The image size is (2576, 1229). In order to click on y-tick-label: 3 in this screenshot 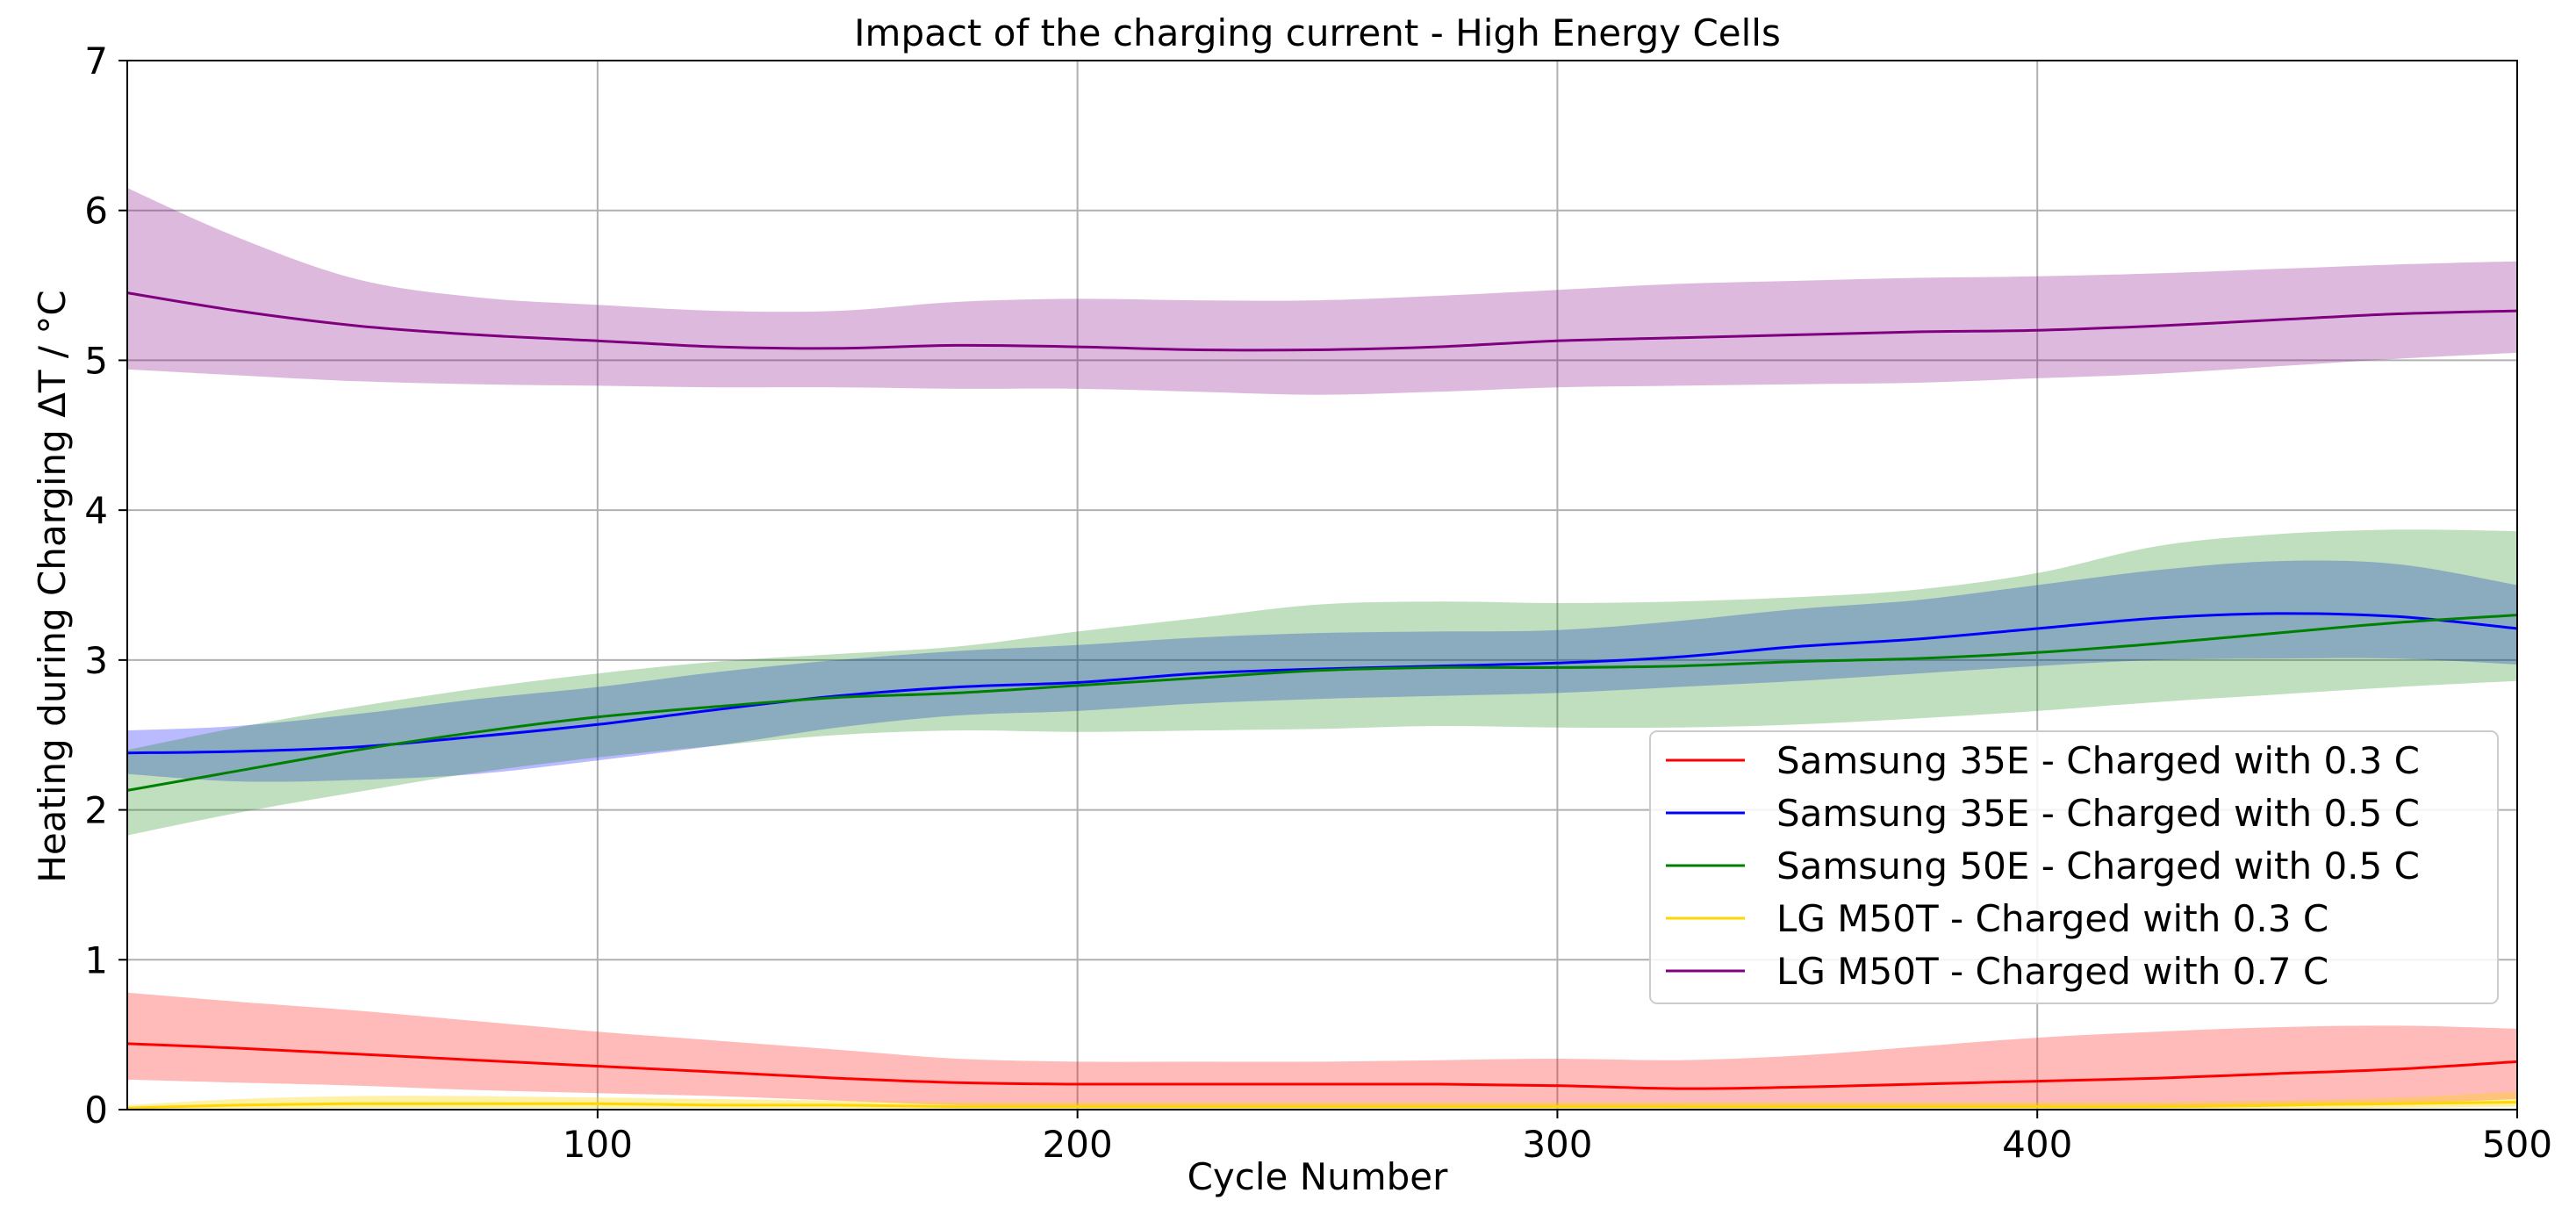, I will do `click(96, 661)`.